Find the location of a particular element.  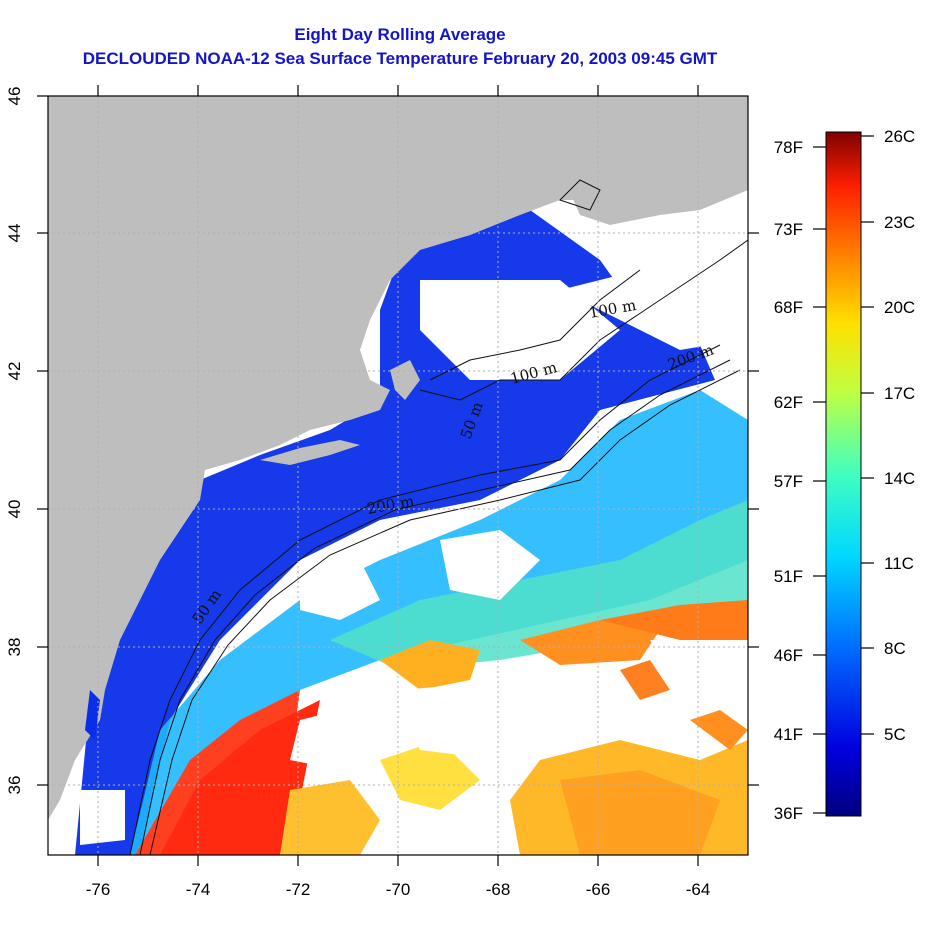

colorbar-c-label: 14C is located at coordinates (899, 478).